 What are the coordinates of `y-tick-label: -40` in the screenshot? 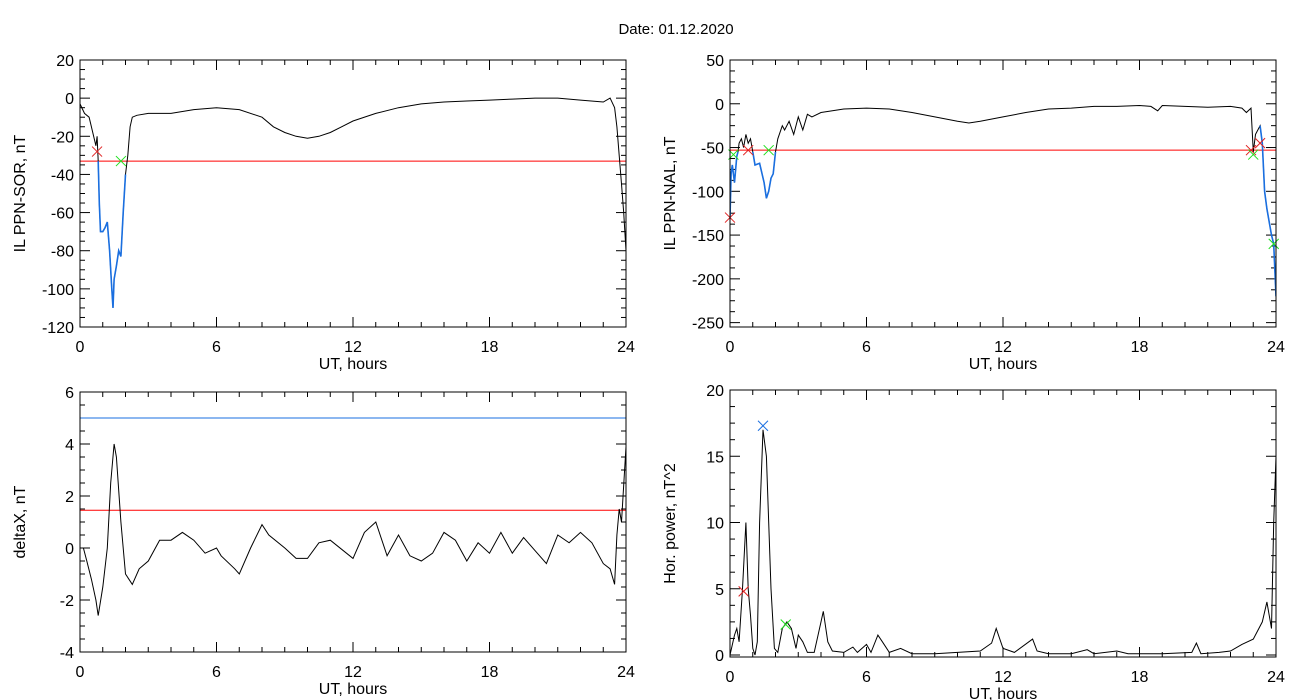 It's located at (62, 175).